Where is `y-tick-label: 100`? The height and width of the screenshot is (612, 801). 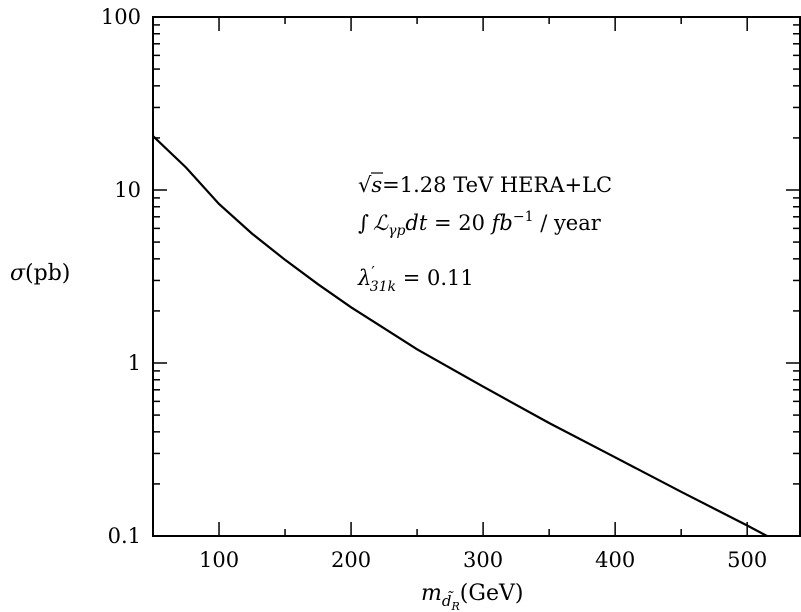
y-tick-label: 100 is located at coordinates (121, 17).